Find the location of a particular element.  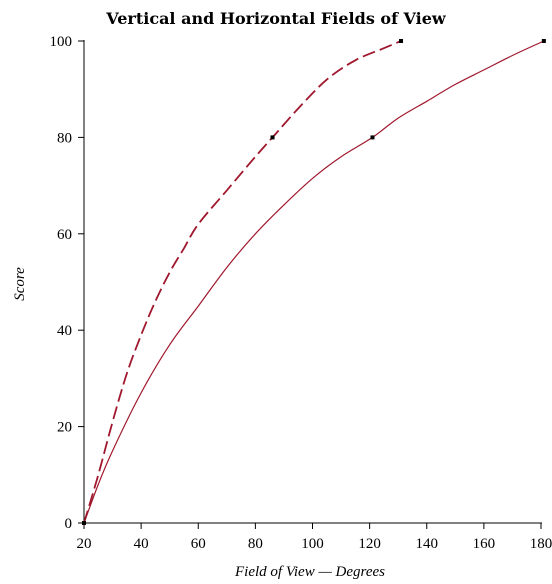

x-tick-label-60: 60 is located at coordinates (198, 544).